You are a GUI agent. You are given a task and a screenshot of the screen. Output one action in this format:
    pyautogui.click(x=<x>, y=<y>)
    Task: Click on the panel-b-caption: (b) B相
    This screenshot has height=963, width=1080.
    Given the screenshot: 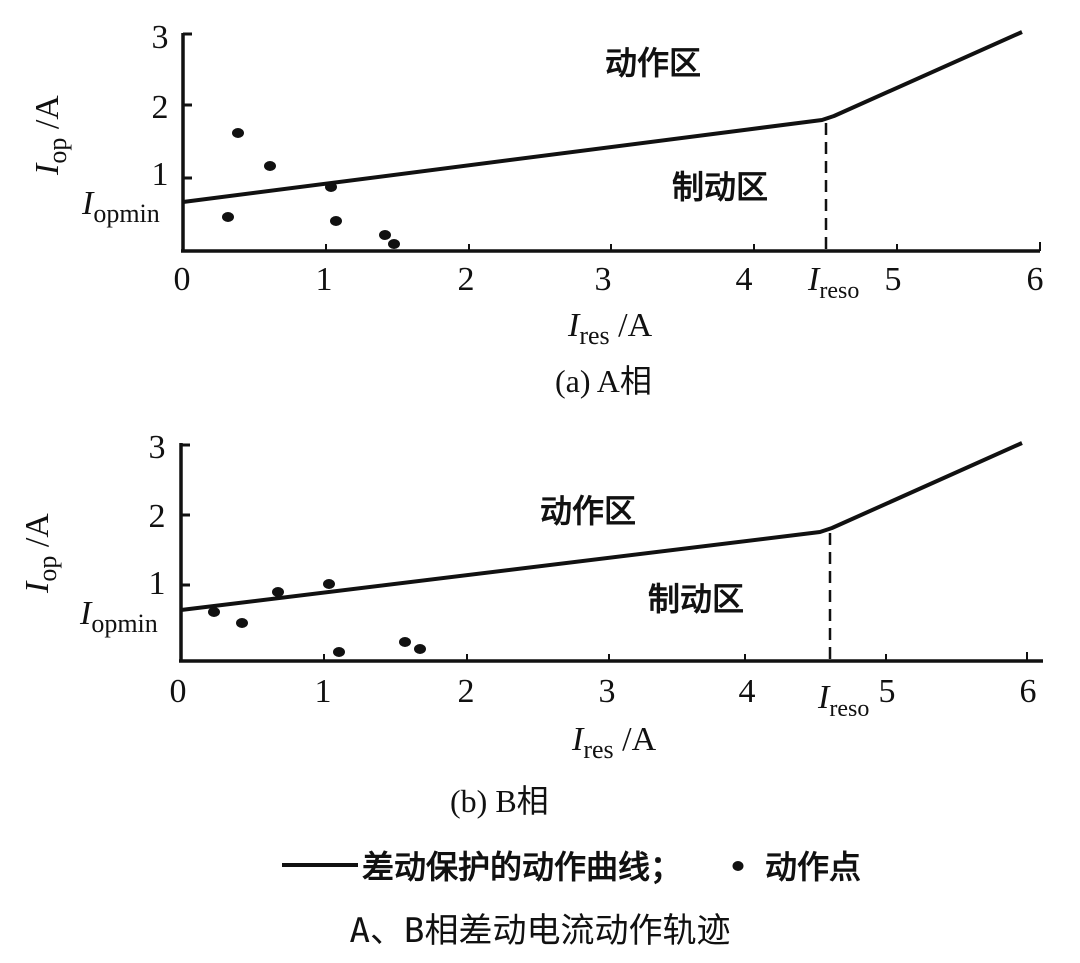 What is the action you would take?
    pyautogui.click(x=499, y=801)
    